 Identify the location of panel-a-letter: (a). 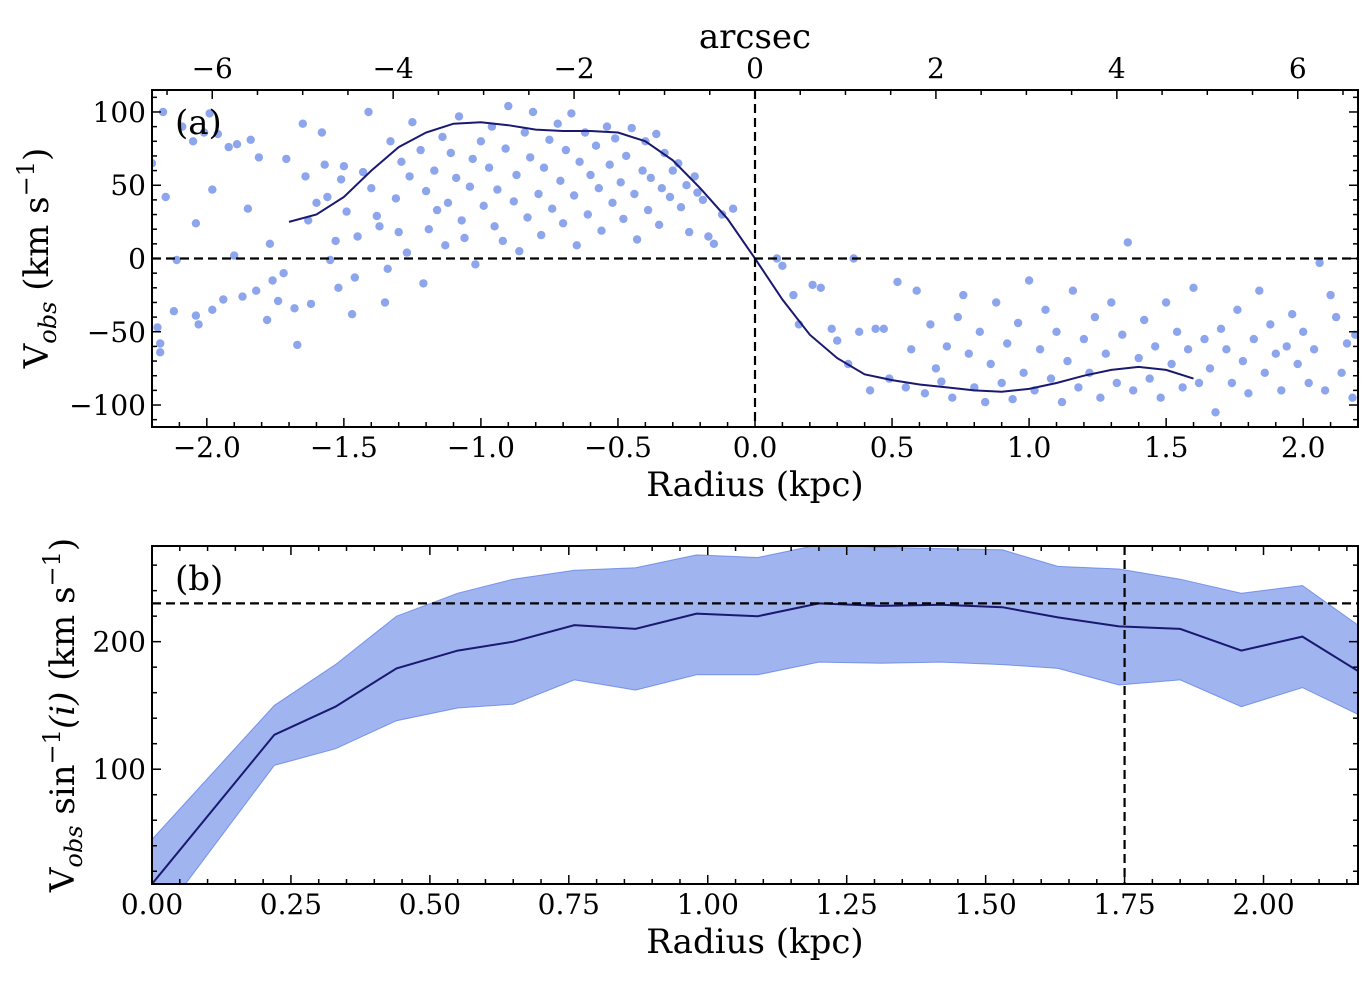
(198, 123).